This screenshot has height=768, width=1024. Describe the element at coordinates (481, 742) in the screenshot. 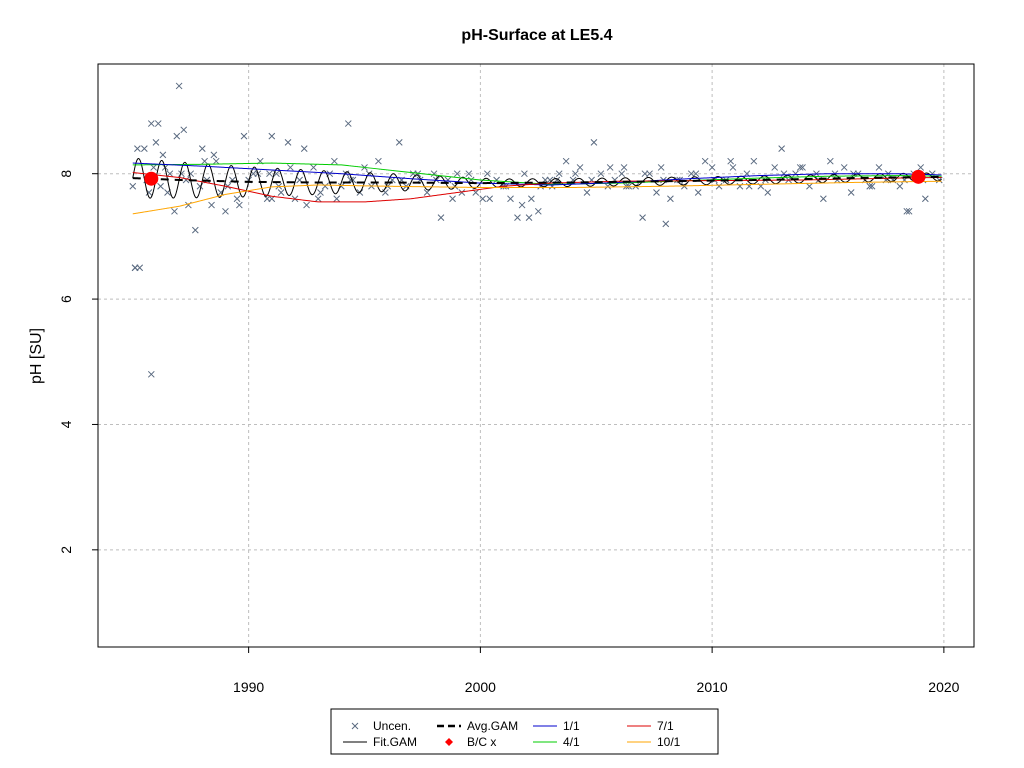

I see `legend-label: B/C x` at that location.